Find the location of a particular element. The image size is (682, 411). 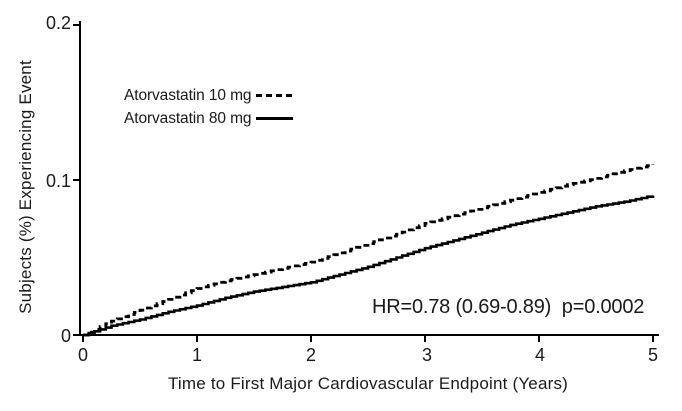

y-tick-label-0.1: 0.1 is located at coordinates (58, 181).